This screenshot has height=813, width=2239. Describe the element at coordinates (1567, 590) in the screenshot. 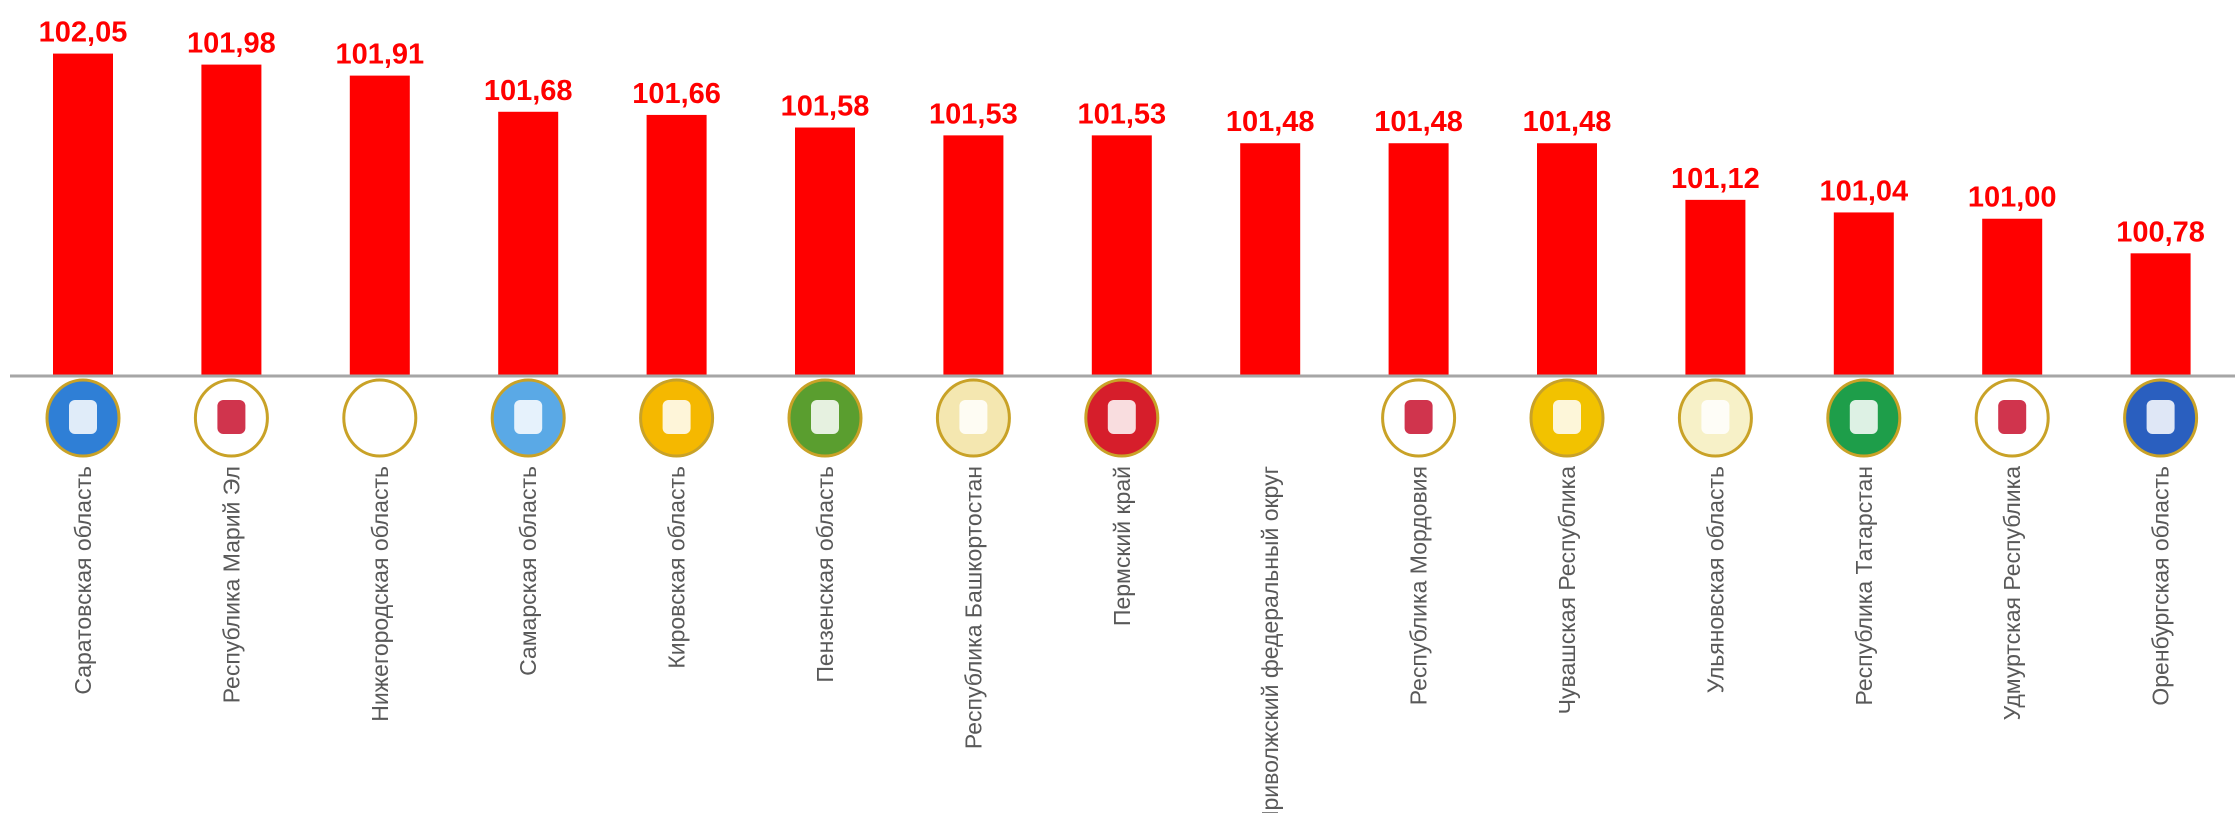

I see `category-label: Чувашская Республика` at that location.